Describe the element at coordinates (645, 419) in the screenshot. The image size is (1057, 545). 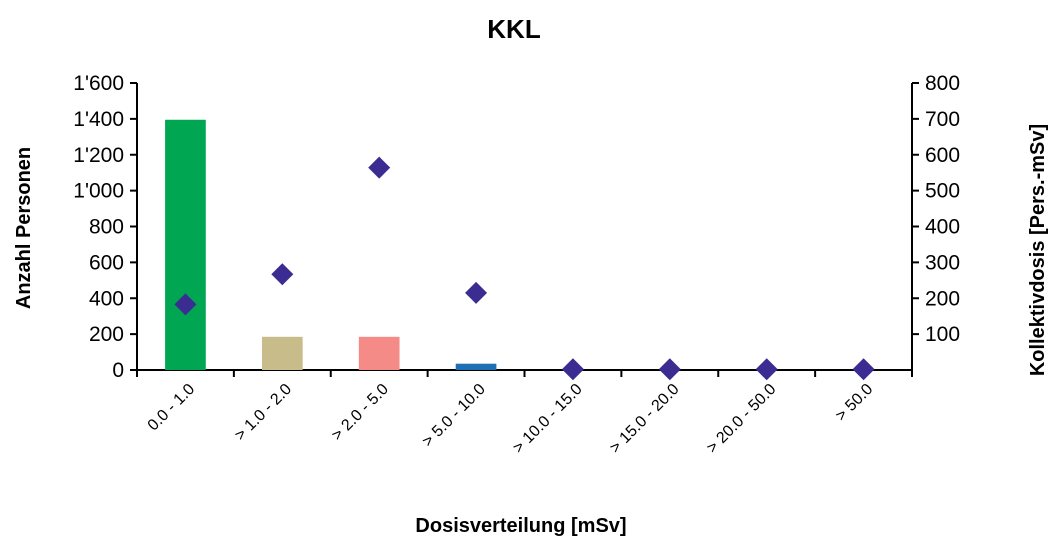
I see `category-label: > 15.0 - 20.0` at that location.